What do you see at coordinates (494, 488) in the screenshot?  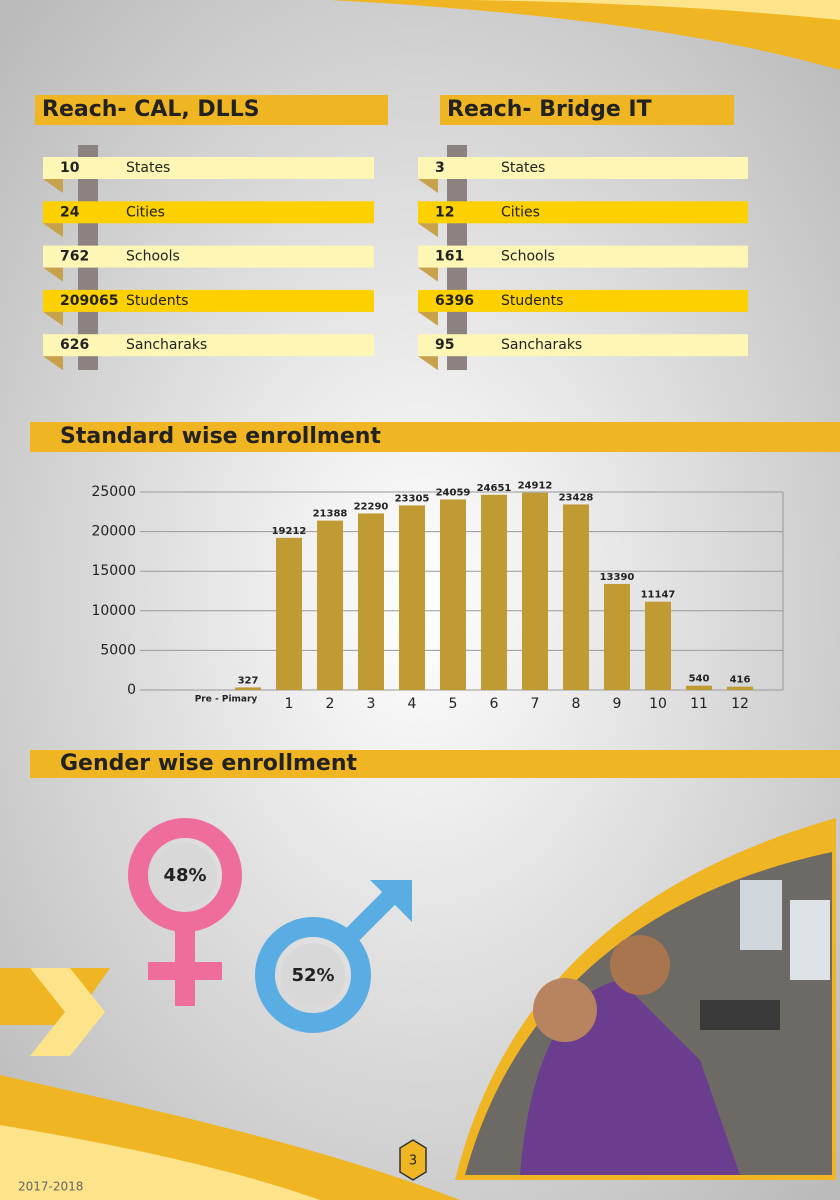 I see `data-label: 24651` at bounding box center [494, 488].